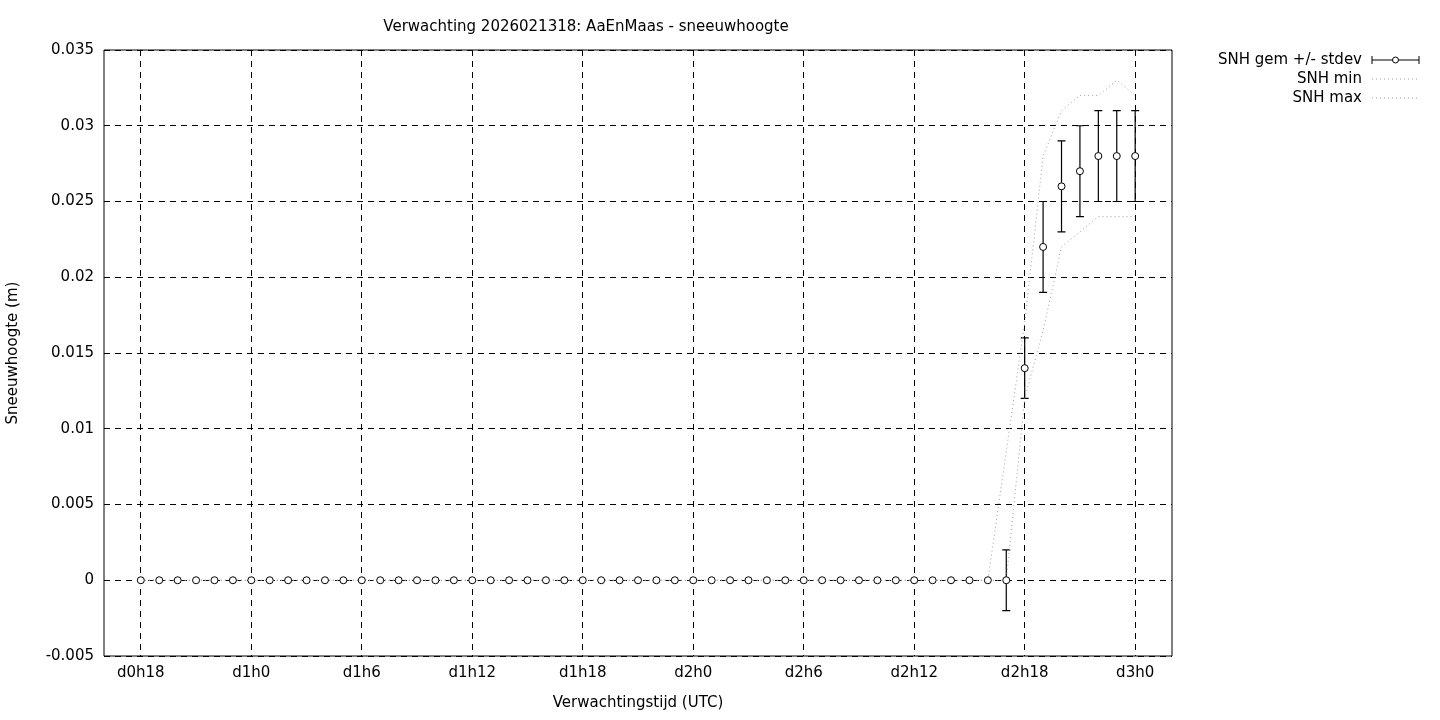 The height and width of the screenshot is (720, 1440). I want to click on x-tick-label: d2h6, so click(803, 671).